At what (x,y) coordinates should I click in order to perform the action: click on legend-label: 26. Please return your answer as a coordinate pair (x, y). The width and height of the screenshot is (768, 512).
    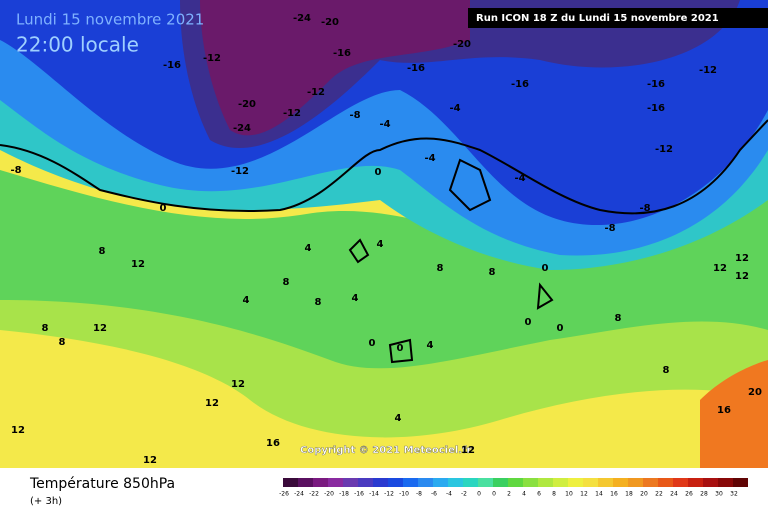
    Looking at the image, I should click on (689, 494).